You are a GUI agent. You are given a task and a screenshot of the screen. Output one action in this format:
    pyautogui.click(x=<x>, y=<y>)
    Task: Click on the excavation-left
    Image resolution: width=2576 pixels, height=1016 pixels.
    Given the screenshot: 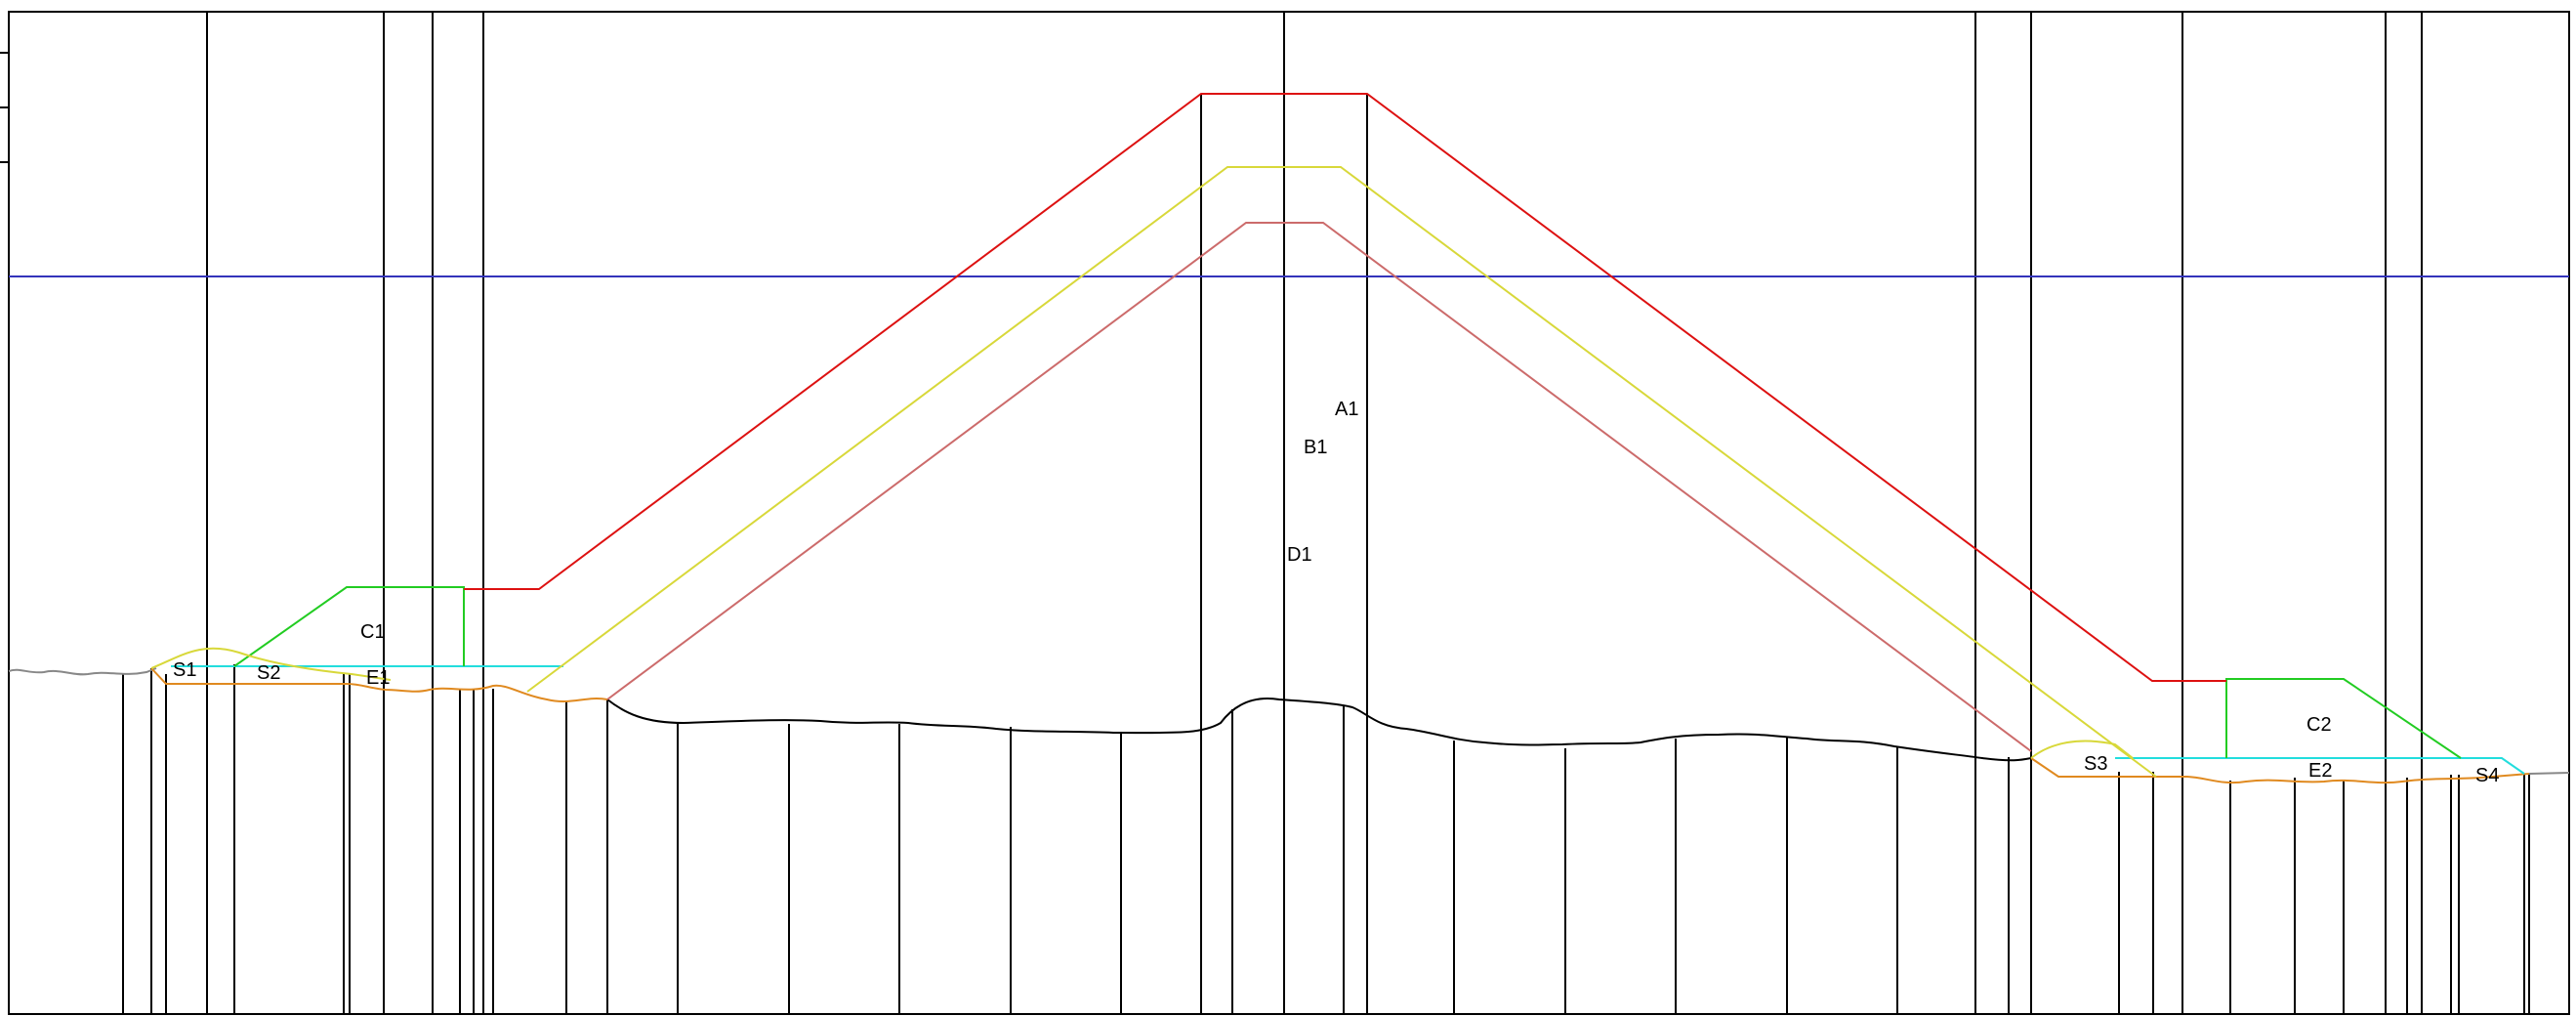 What is the action you would take?
    pyautogui.click(x=379, y=684)
    